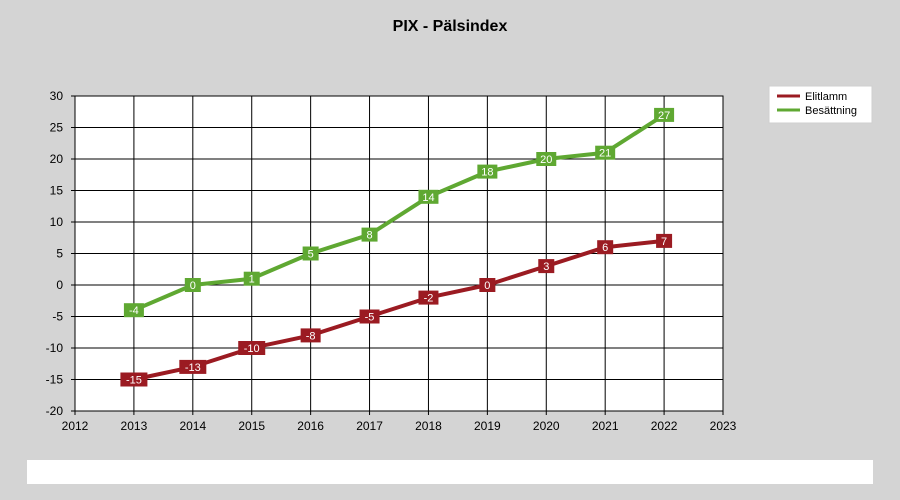 The image size is (900, 500). Describe the element at coordinates (723, 426) in the screenshot. I see `x-tick-label: 2023` at that location.